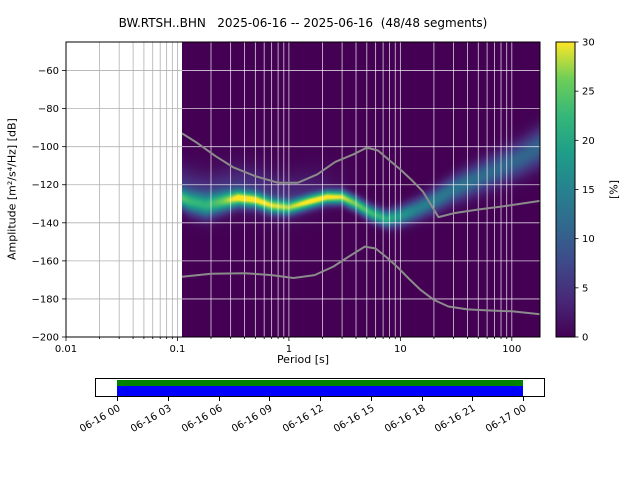 Image resolution: width=640 pixels, height=480 pixels. I want to click on noise-model-high, so click(361, 175).